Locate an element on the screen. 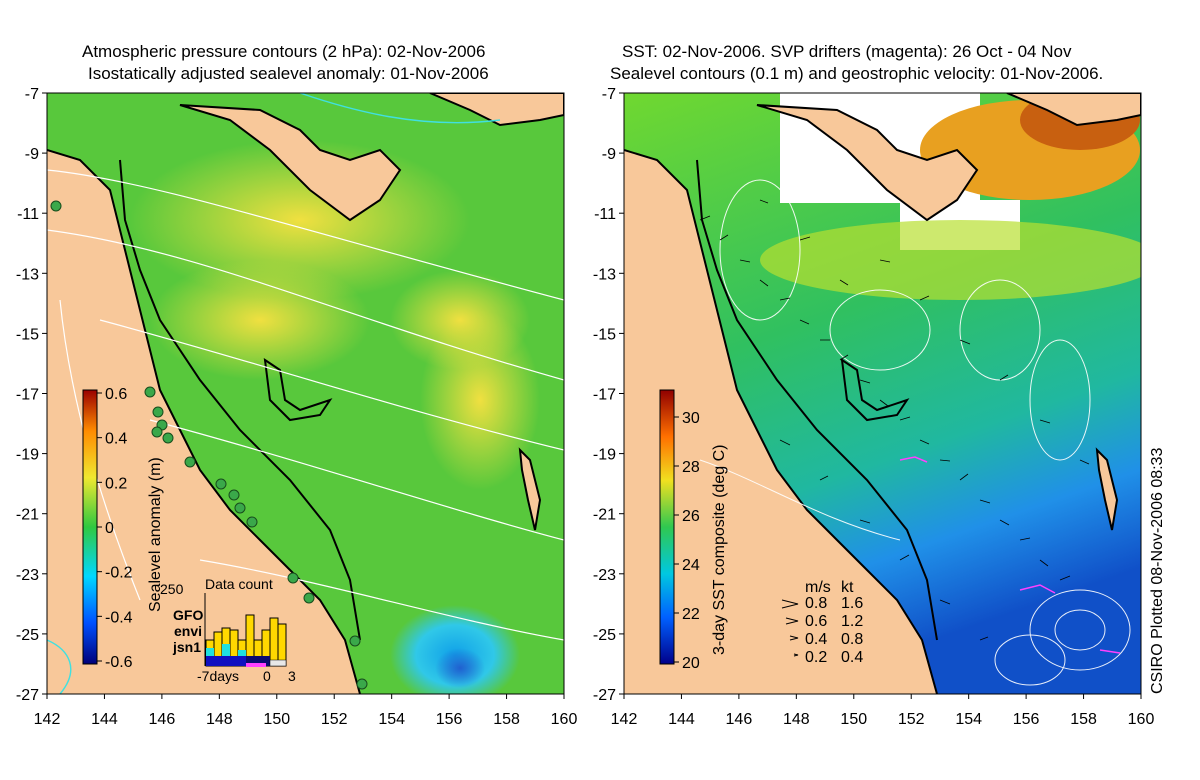  speed-row-3-ms: 0.4 is located at coordinates (816, 639).